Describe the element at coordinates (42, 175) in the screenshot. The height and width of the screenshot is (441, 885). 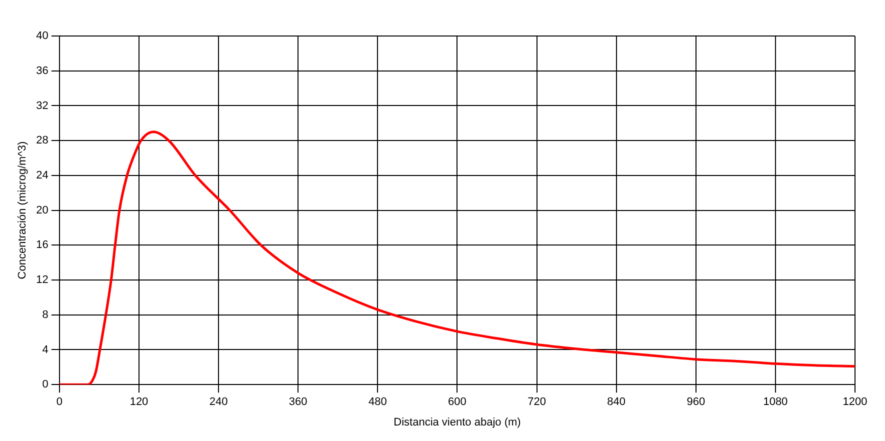
I see `y-tick-label: 24` at that location.